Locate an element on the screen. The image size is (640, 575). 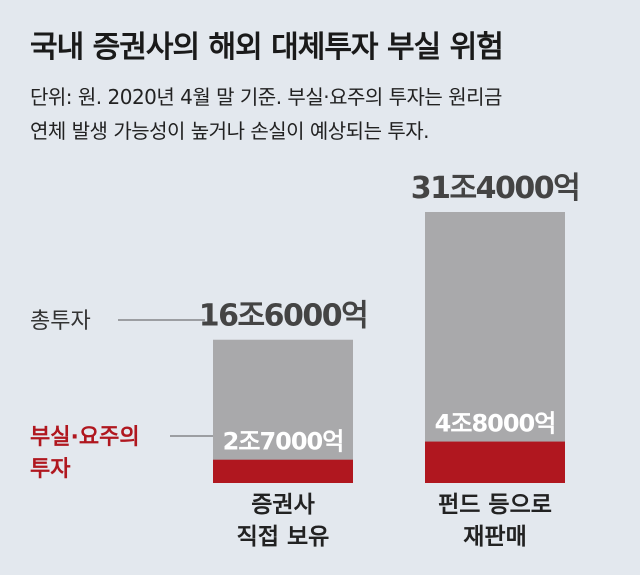
value-label-bad-0: 2조7000억 is located at coordinates (283, 442).